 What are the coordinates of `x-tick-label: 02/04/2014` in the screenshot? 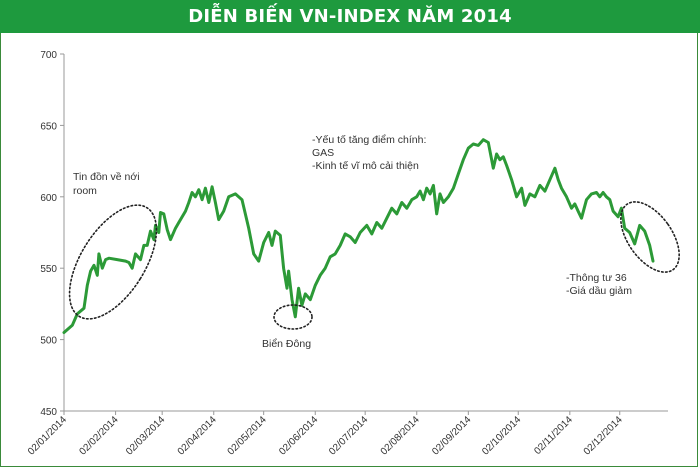 It's located at (197, 435).